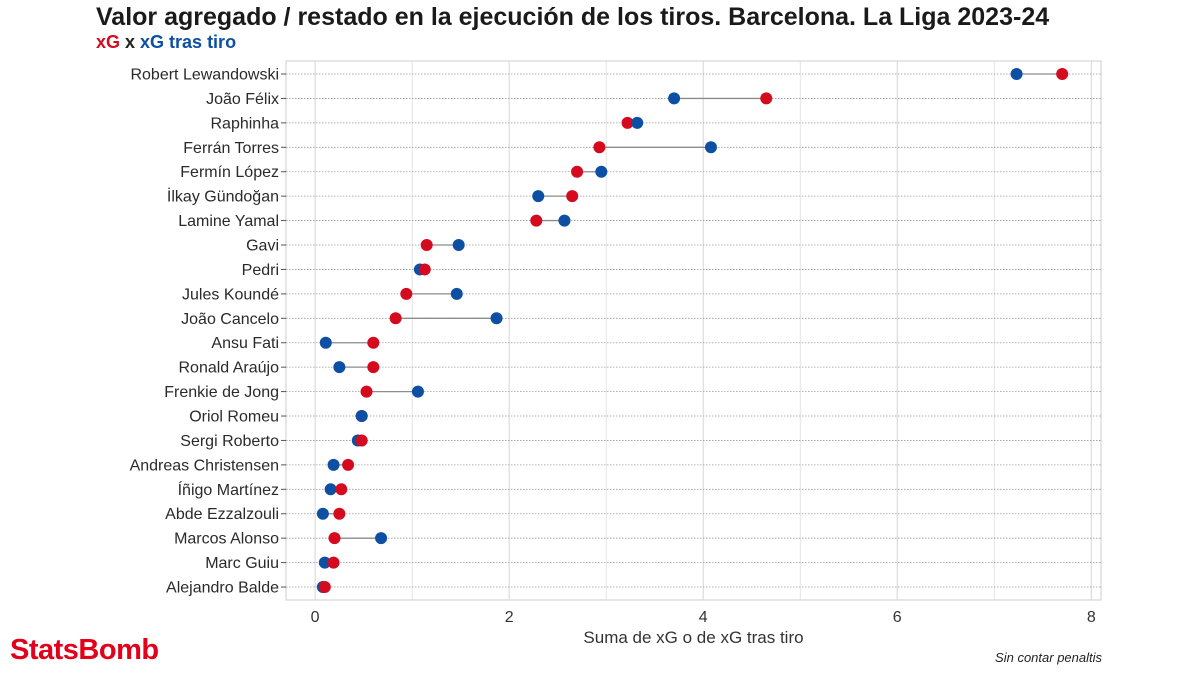 Image resolution: width=1200 pixels, height=675 pixels. What do you see at coordinates (221, 392) in the screenshot?
I see `player-label: Frenkie de Jong` at bounding box center [221, 392].